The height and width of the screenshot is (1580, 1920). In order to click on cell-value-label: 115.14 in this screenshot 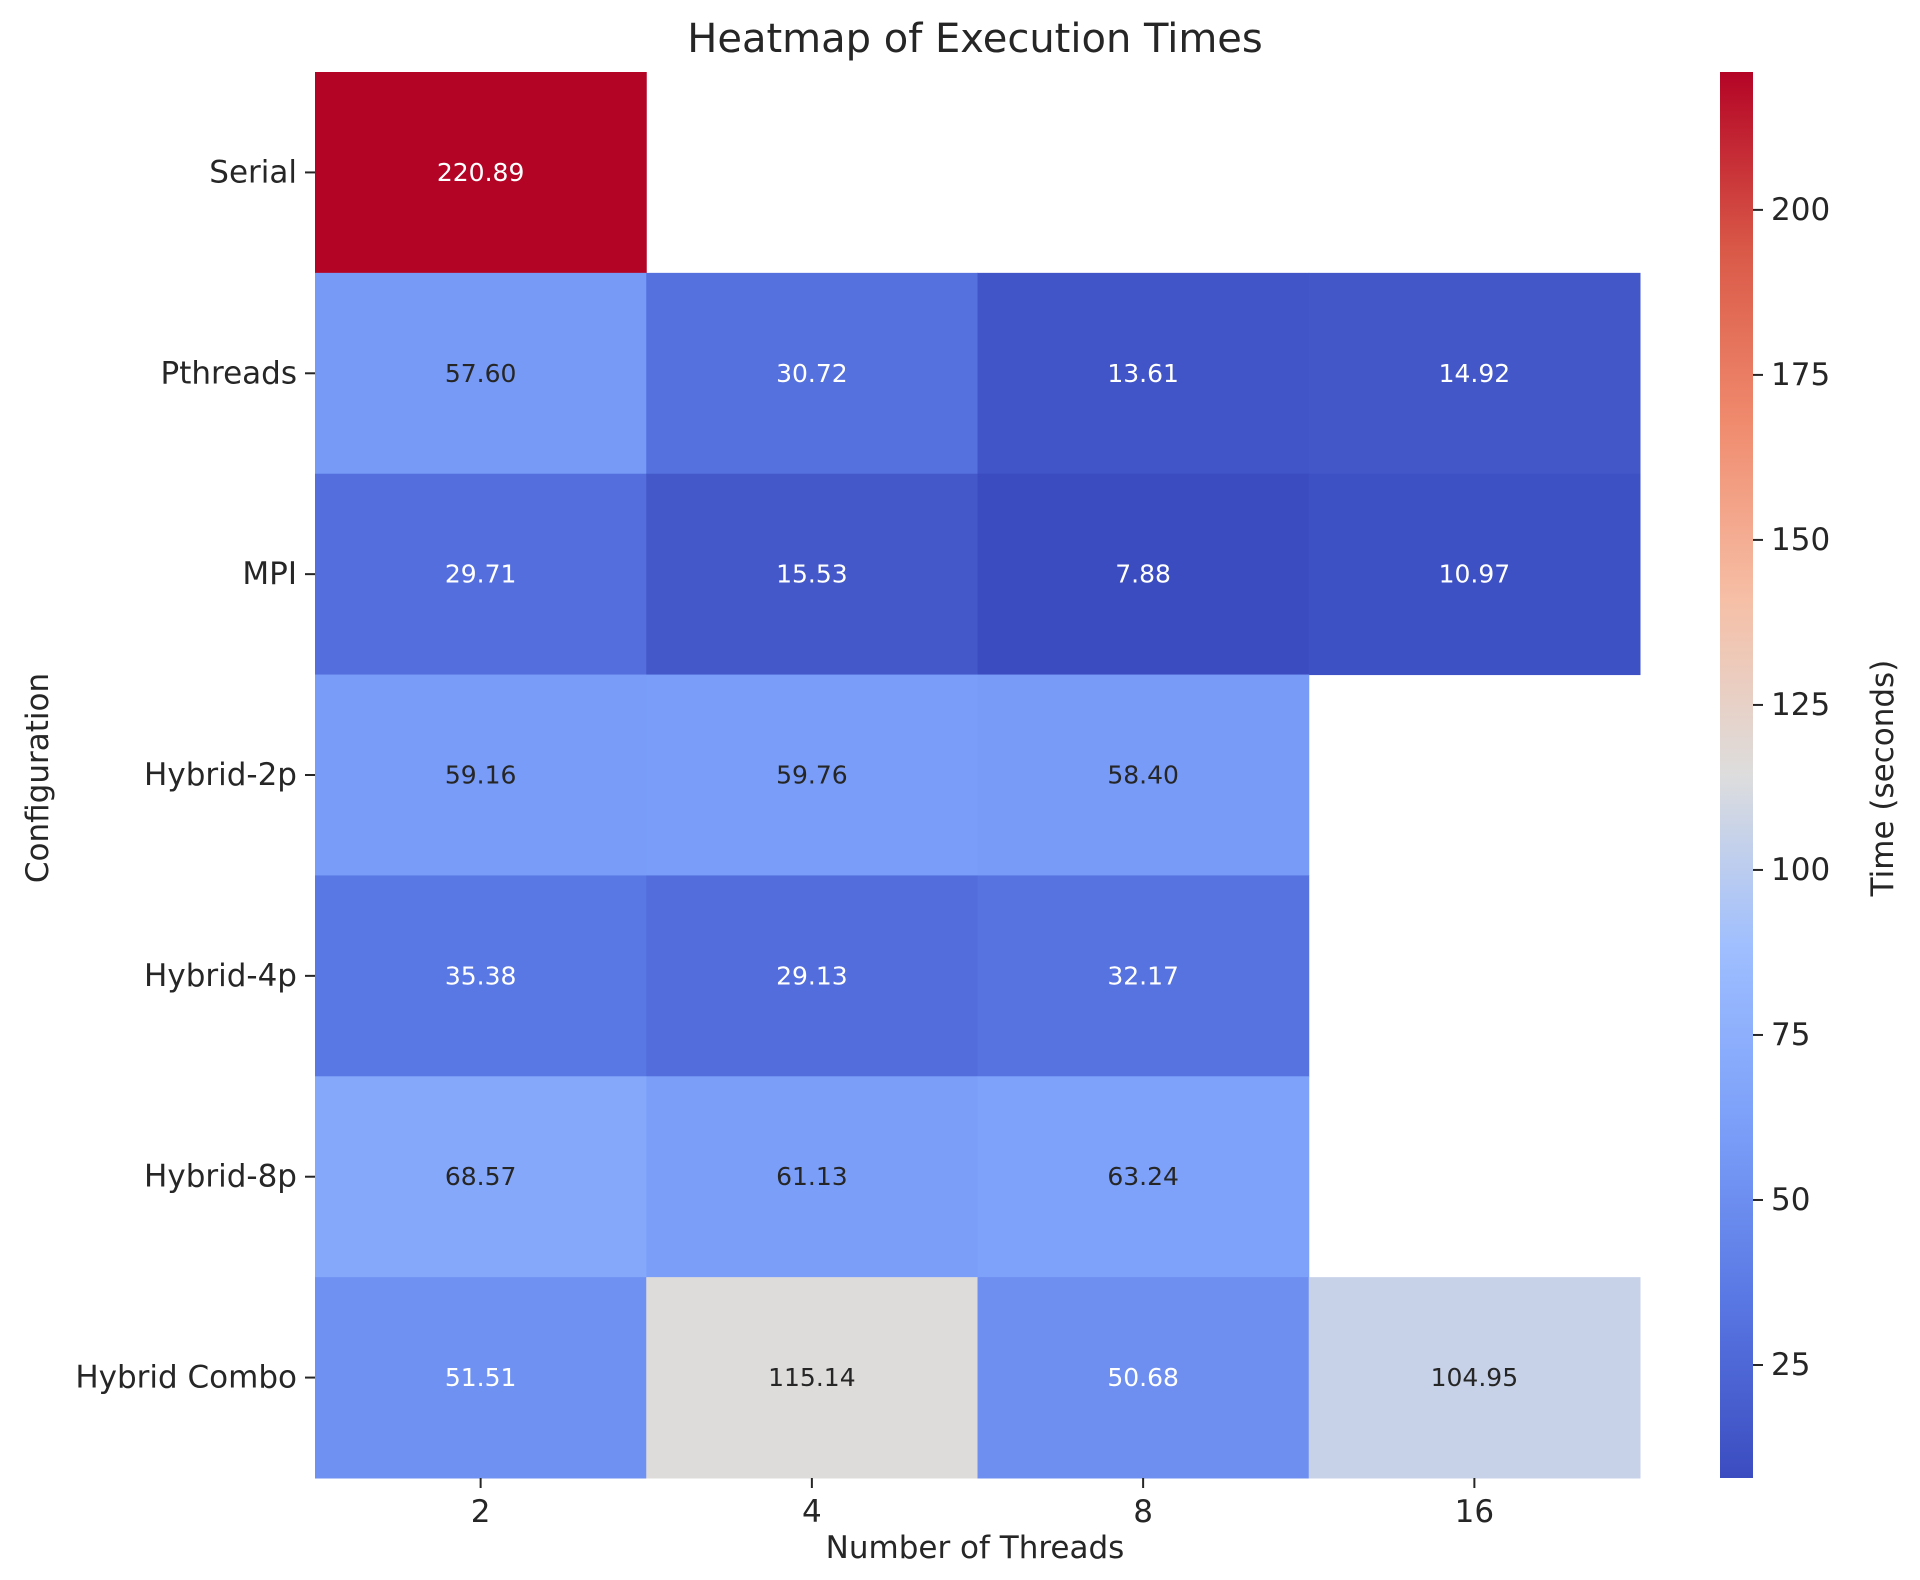, I will do `click(811, 1377)`.